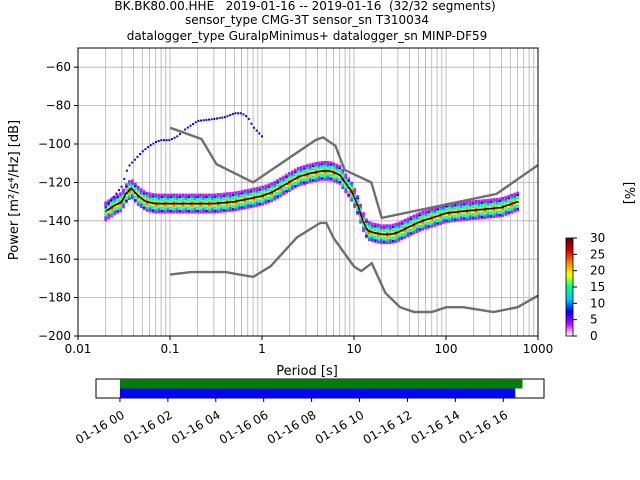 The image size is (640, 480). I want to click on timeline-tick-label: 01-16 16, so click(483, 427).